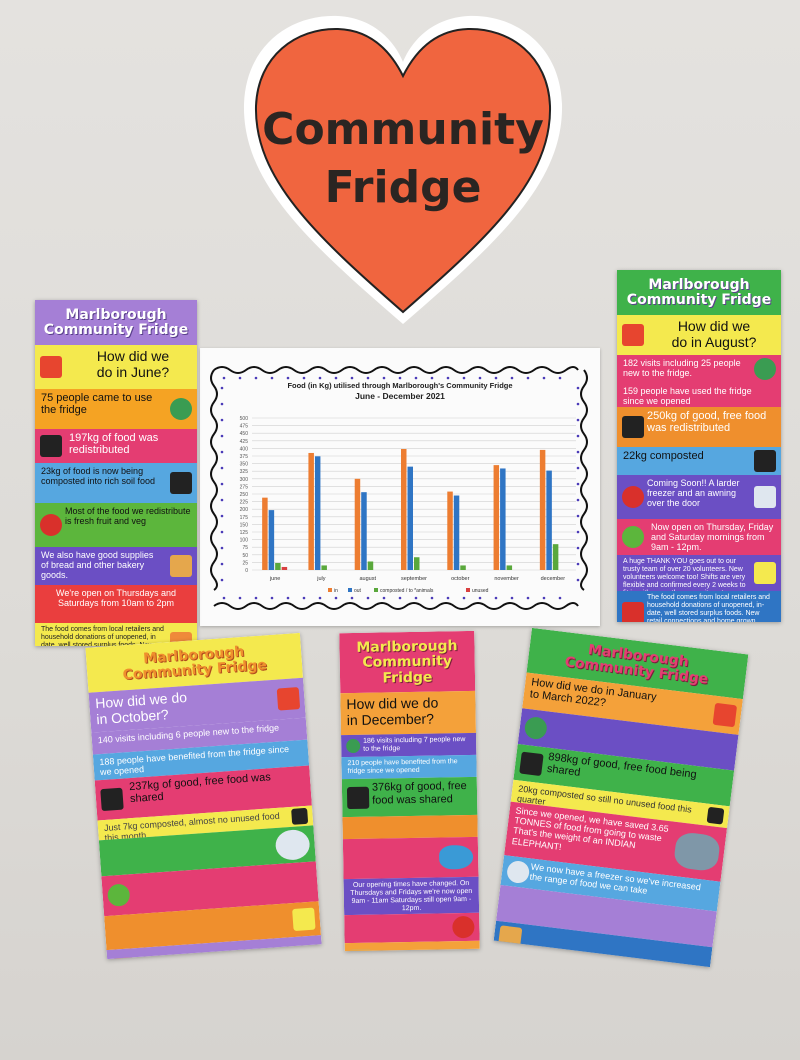  What do you see at coordinates (370, 565) in the screenshot?
I see `bar-composted---to--animals-august` at bounding box center [370, 565].